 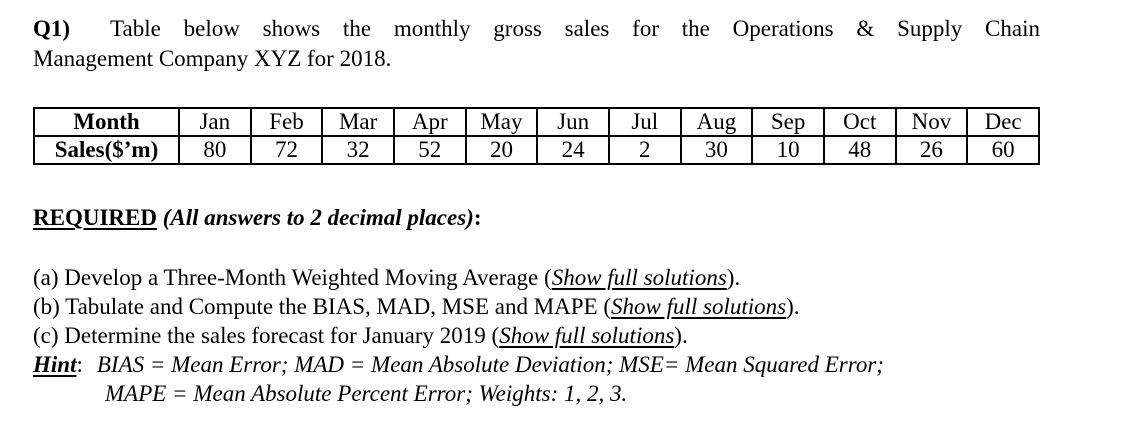 What do you see at coordinates (501, 122) in the screenshot?
I see `month-cell: May` at bounding box center [501, 122].